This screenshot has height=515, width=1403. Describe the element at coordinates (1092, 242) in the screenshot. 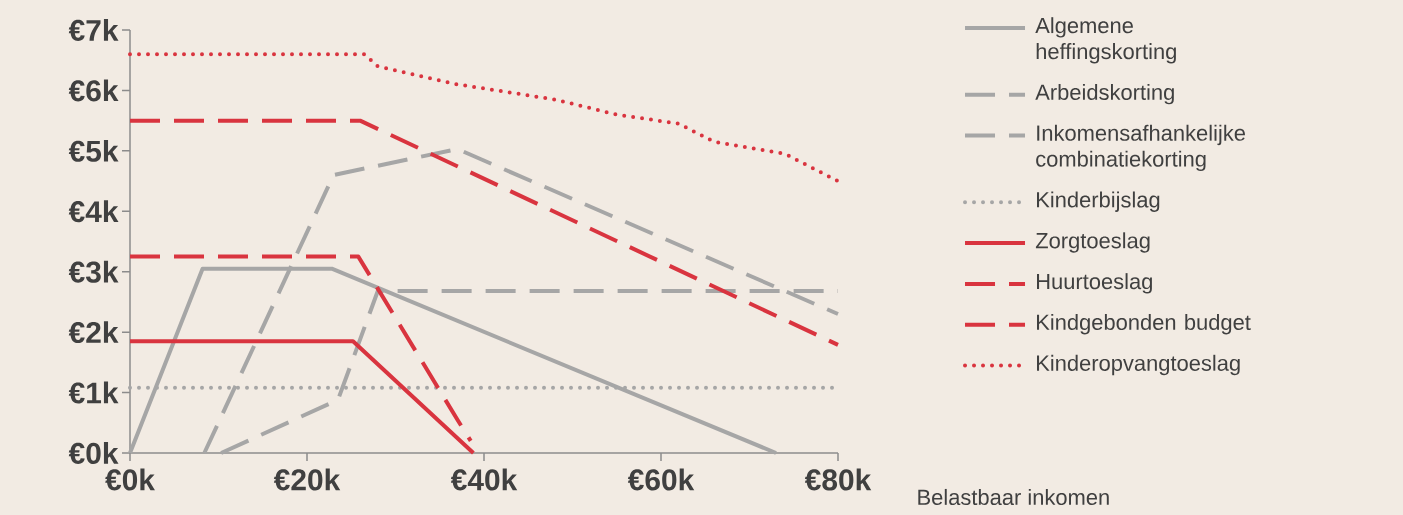

I see `legend-label: Zorgtoeslag` at that location.